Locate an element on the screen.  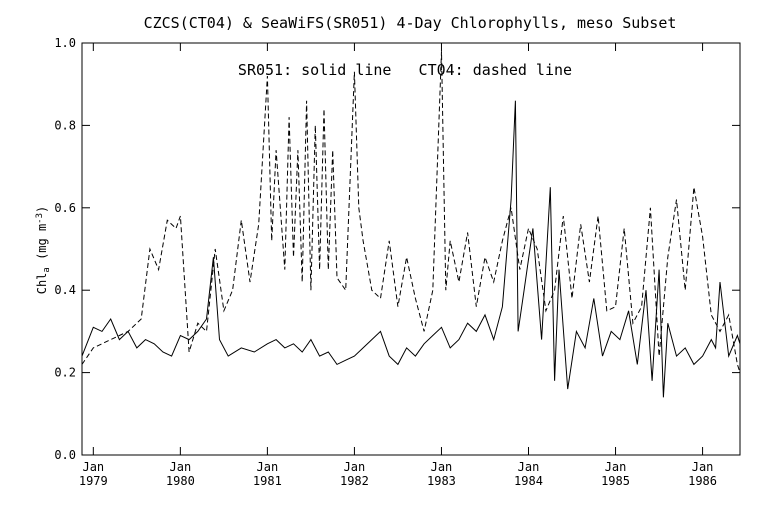
y-tick-label: 0.2 is located at coordinates (65, 373).